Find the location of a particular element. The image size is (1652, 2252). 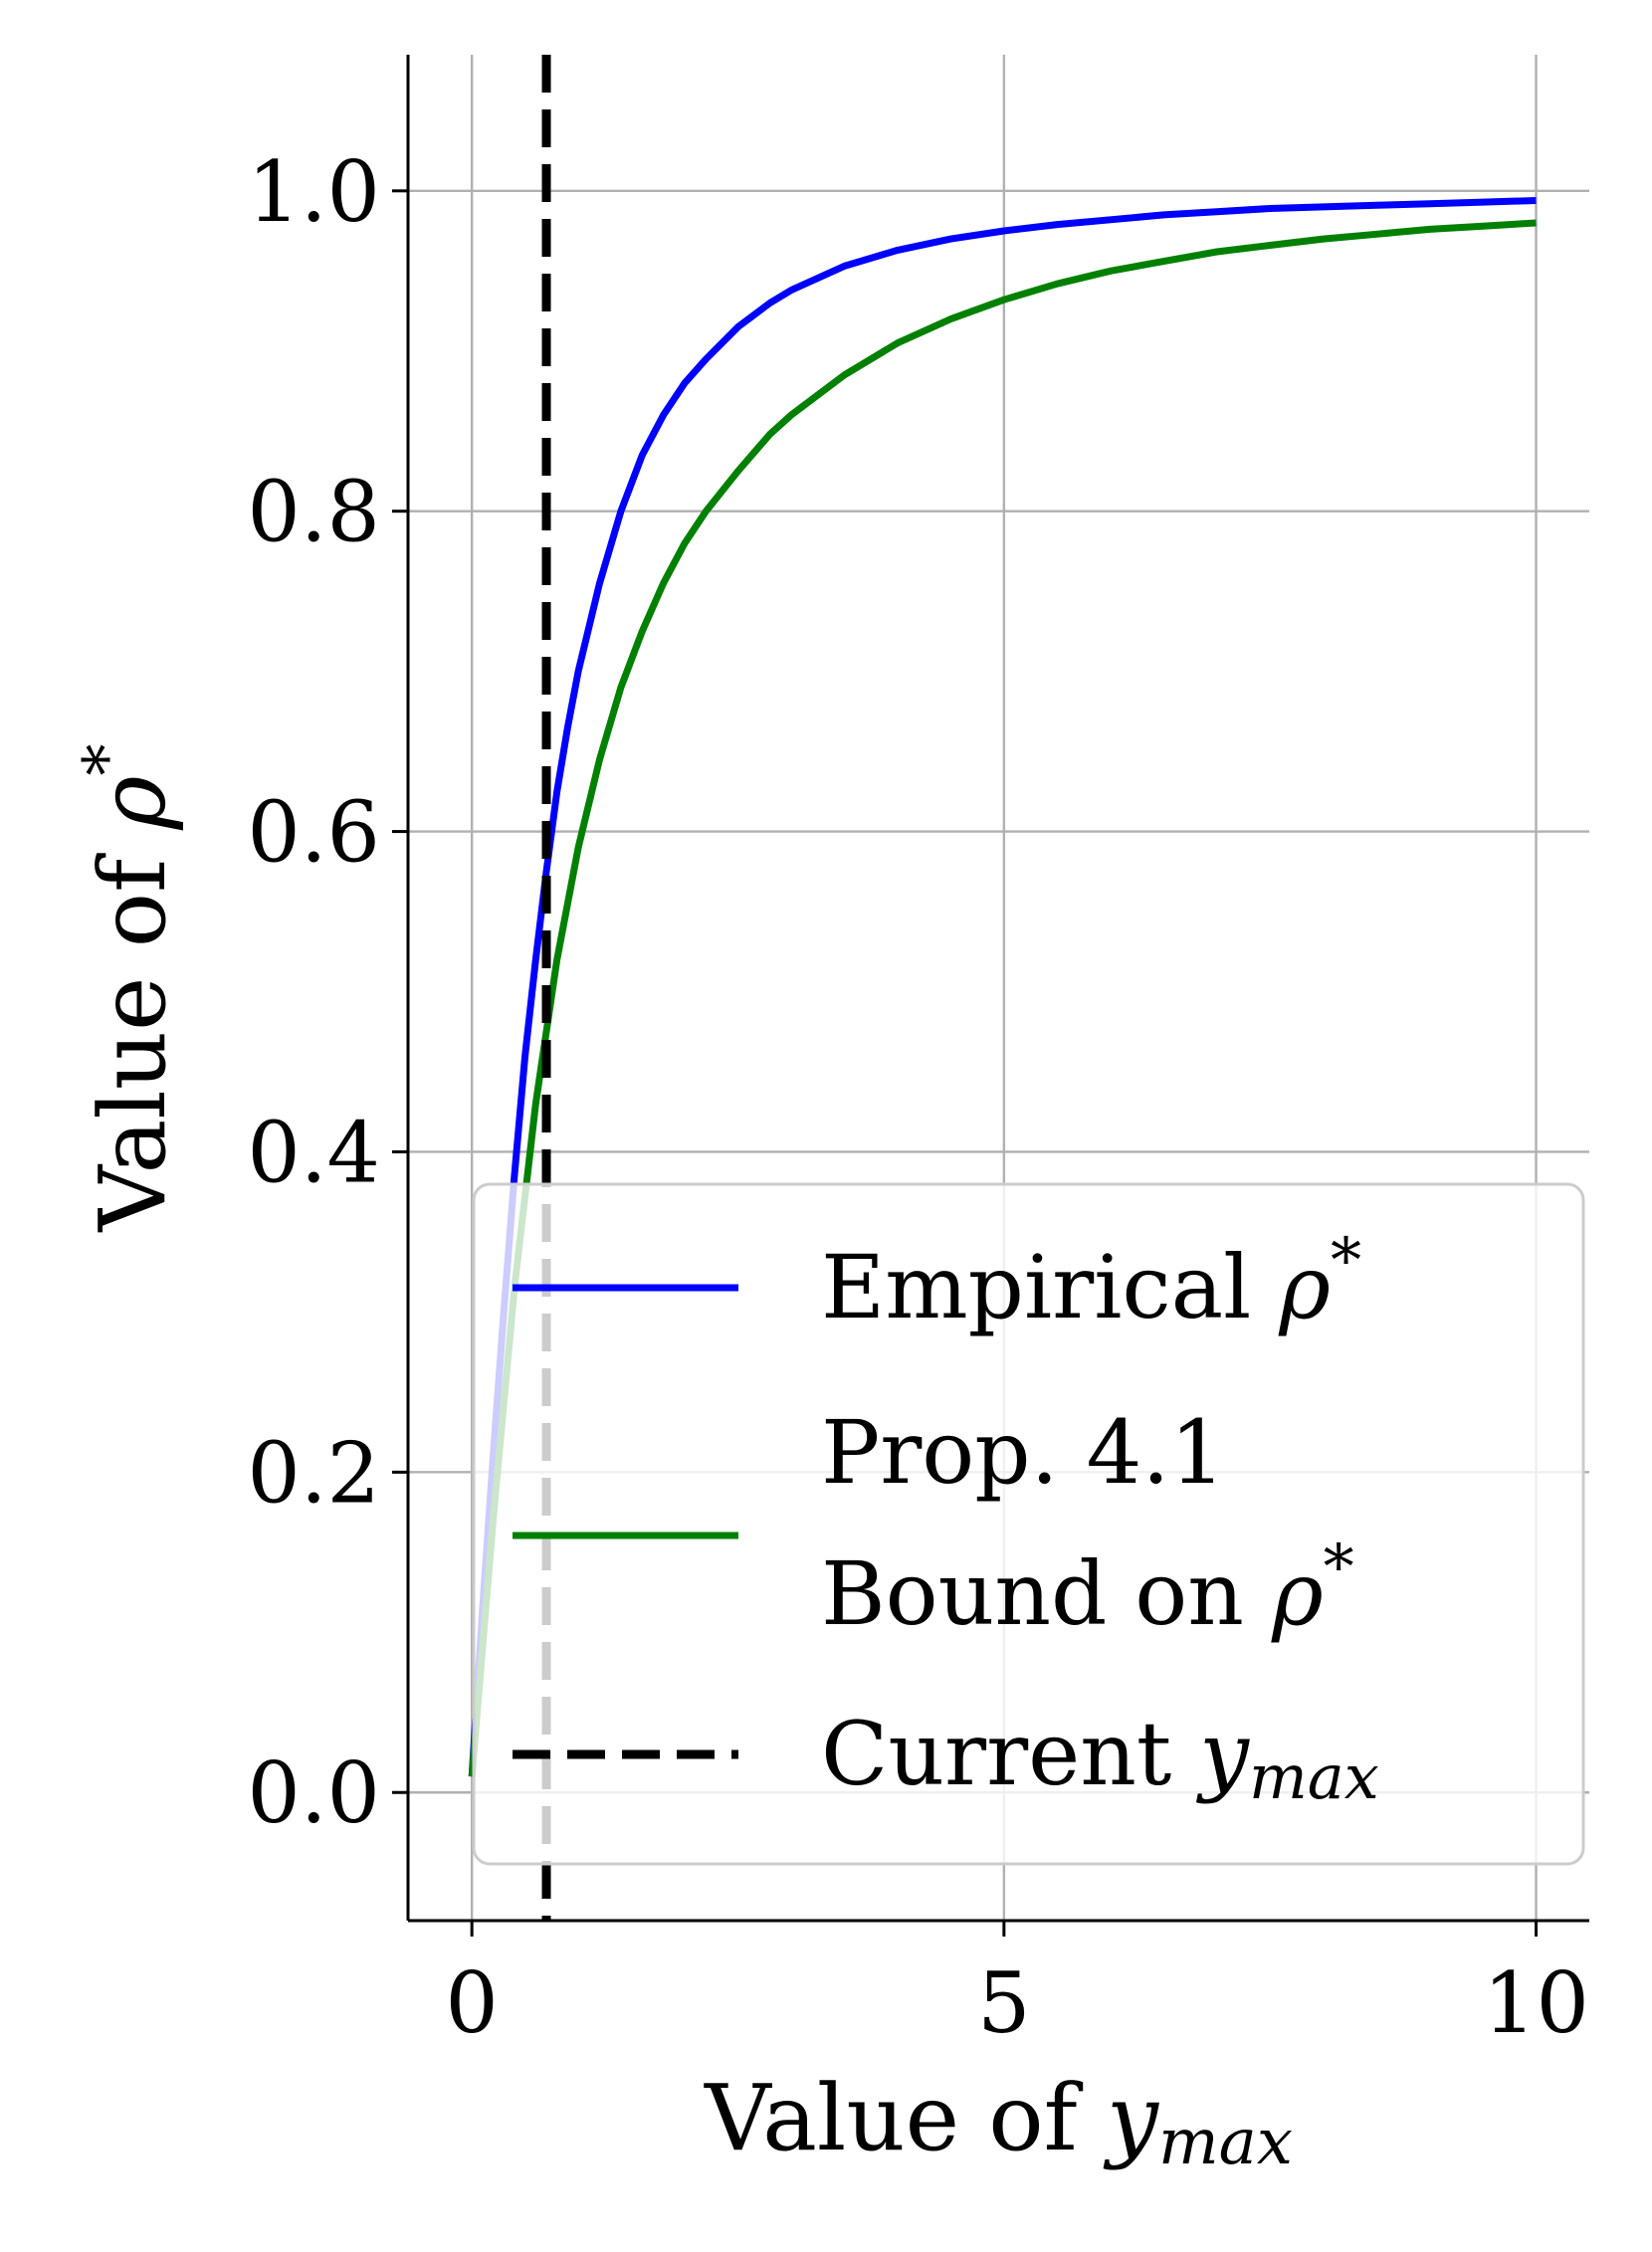

y-tick-label: 0.2 is located at coordinates (314, 1473).